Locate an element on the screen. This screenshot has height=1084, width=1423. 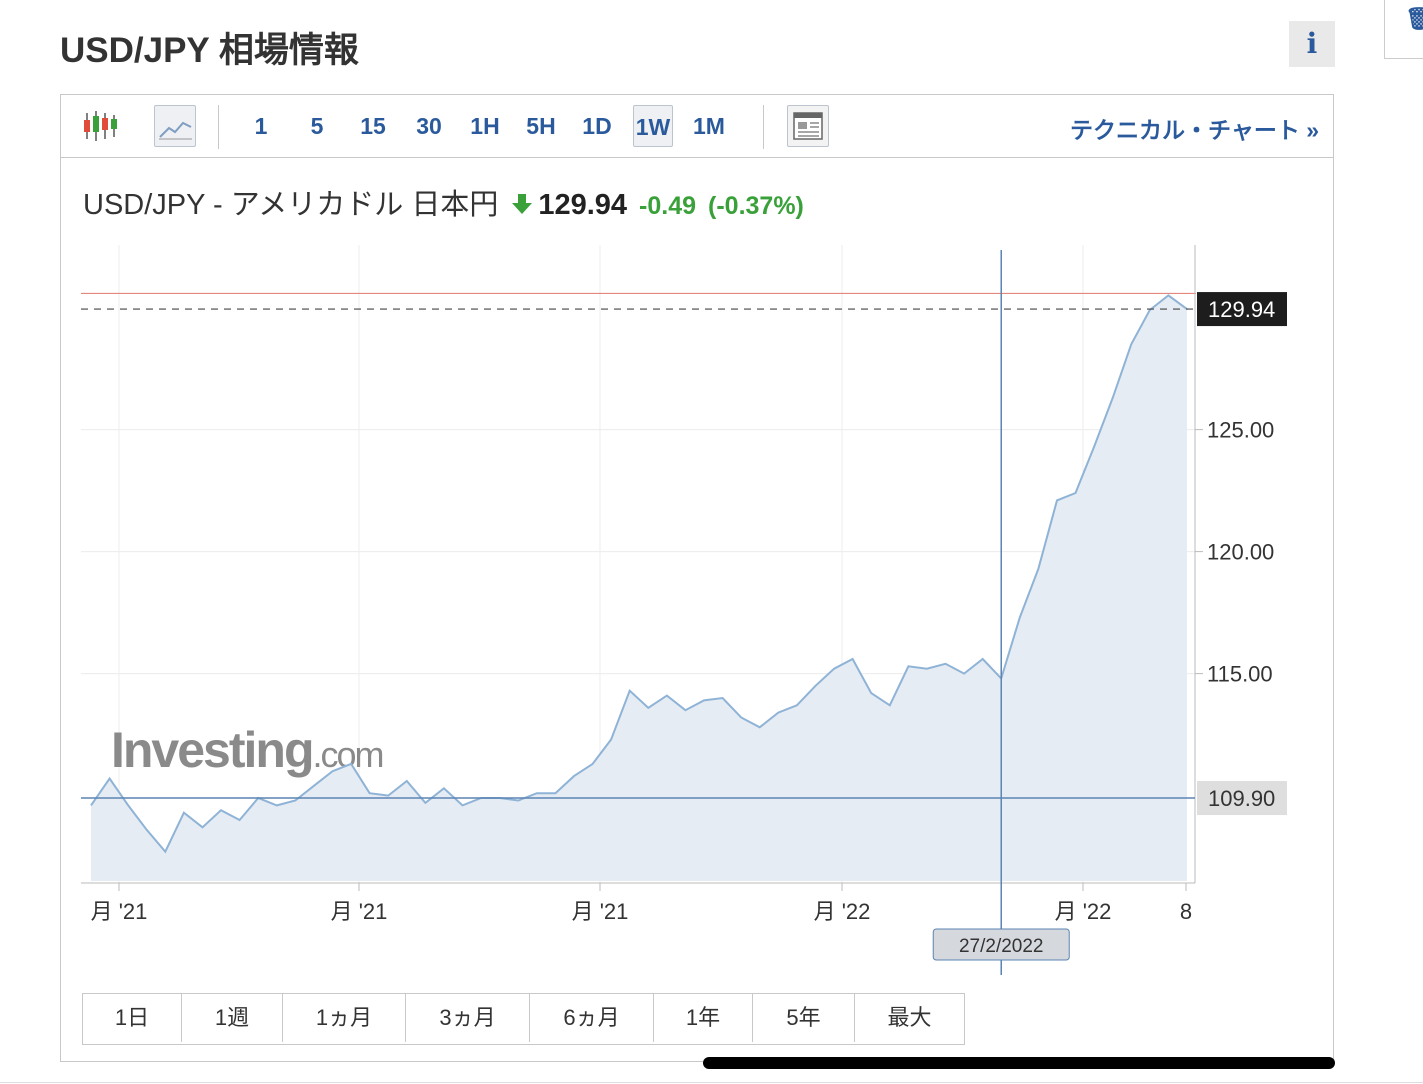
range-button: 1年 is located at coordinates (703, 1018).